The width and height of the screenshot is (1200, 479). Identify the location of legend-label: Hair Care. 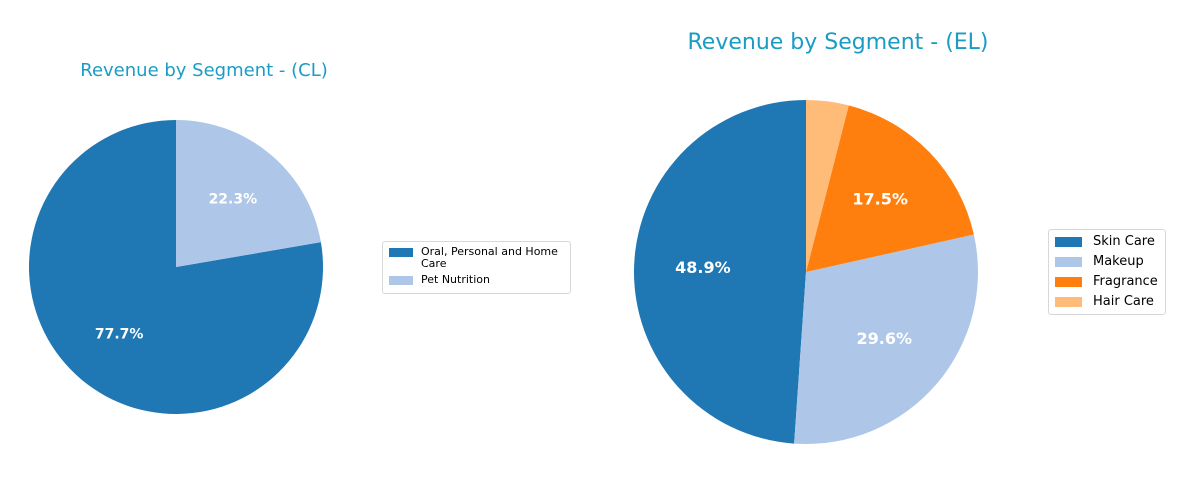
(1123, 301).